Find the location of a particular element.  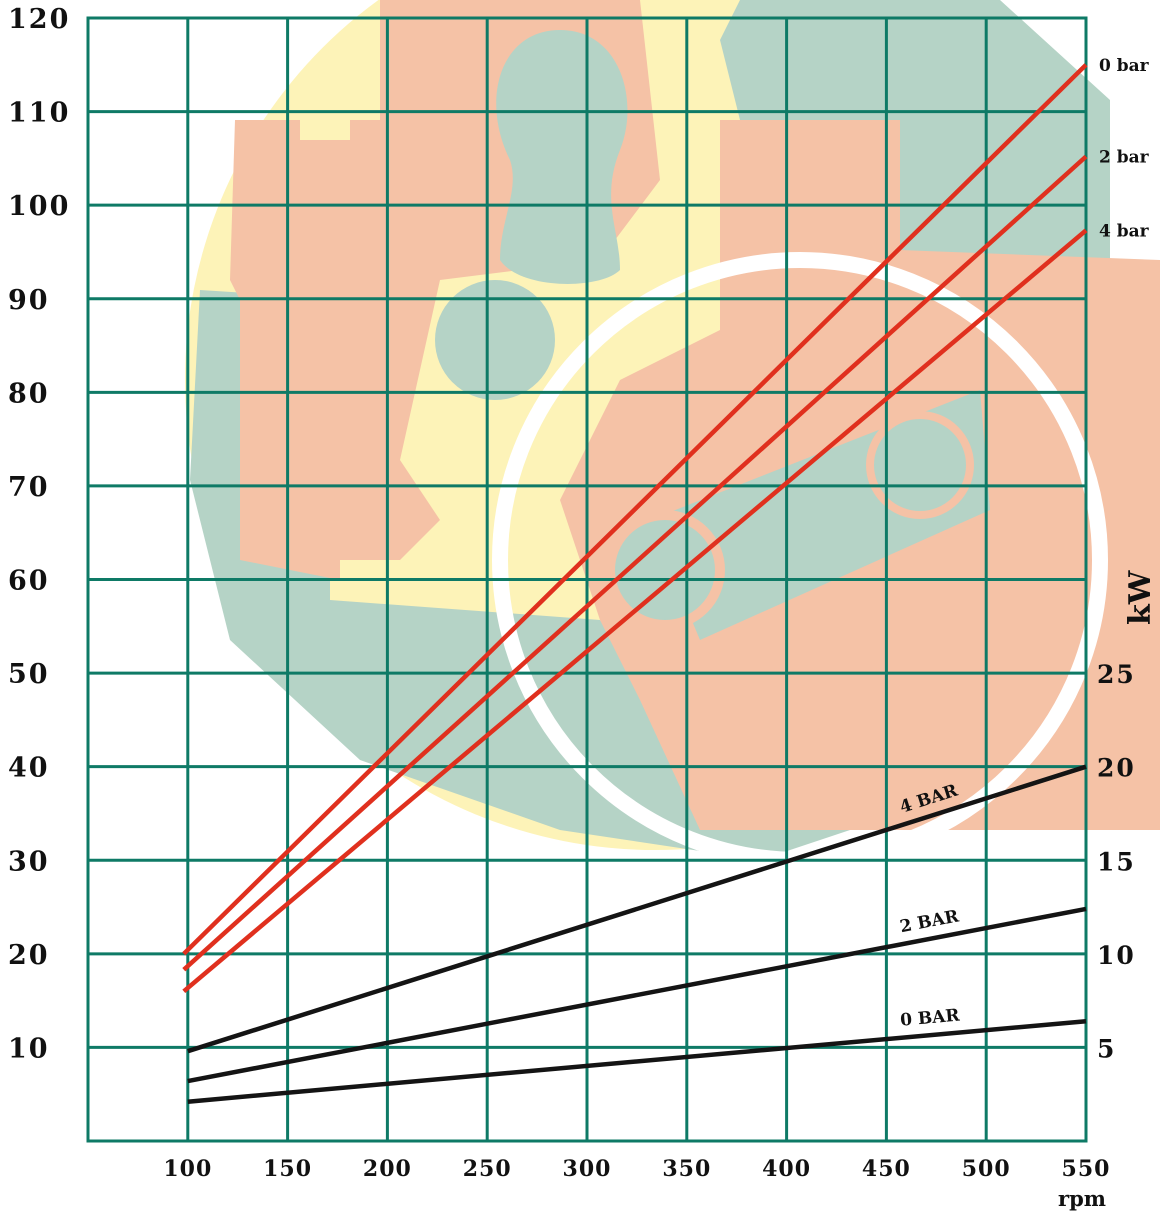

y-tick-label: 60 is located at coordinates (29, 581).